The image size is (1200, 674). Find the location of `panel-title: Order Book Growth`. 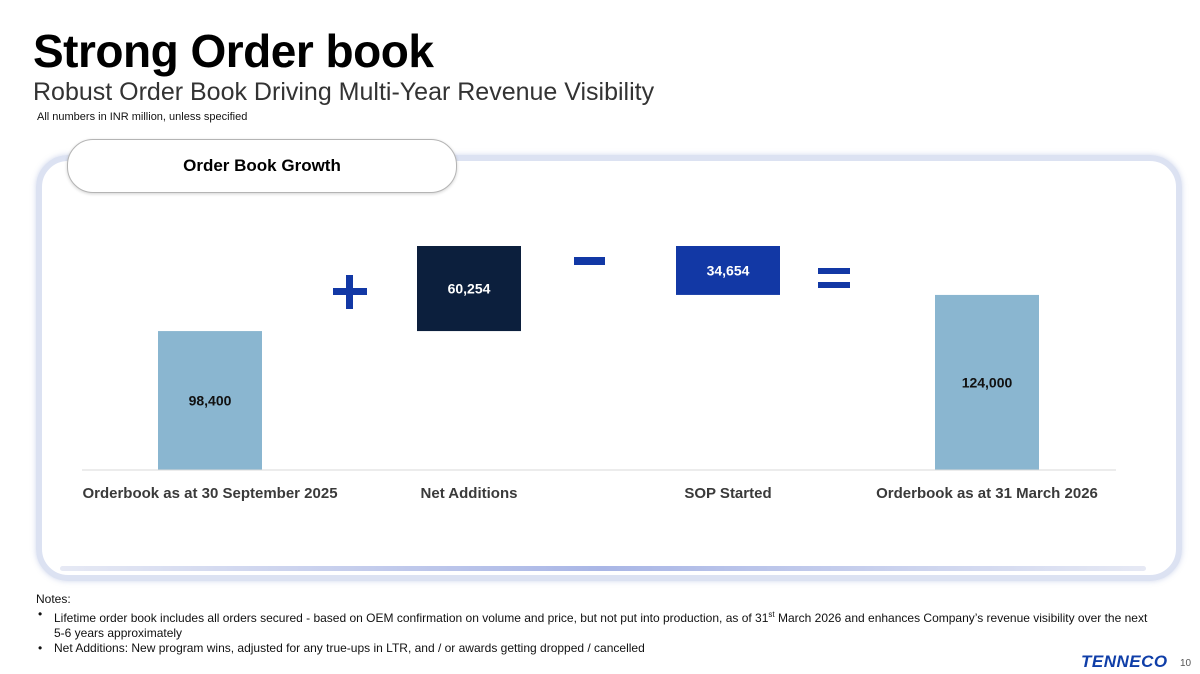

panel-title: Order Book Growth is located at coordinates (262, 165).